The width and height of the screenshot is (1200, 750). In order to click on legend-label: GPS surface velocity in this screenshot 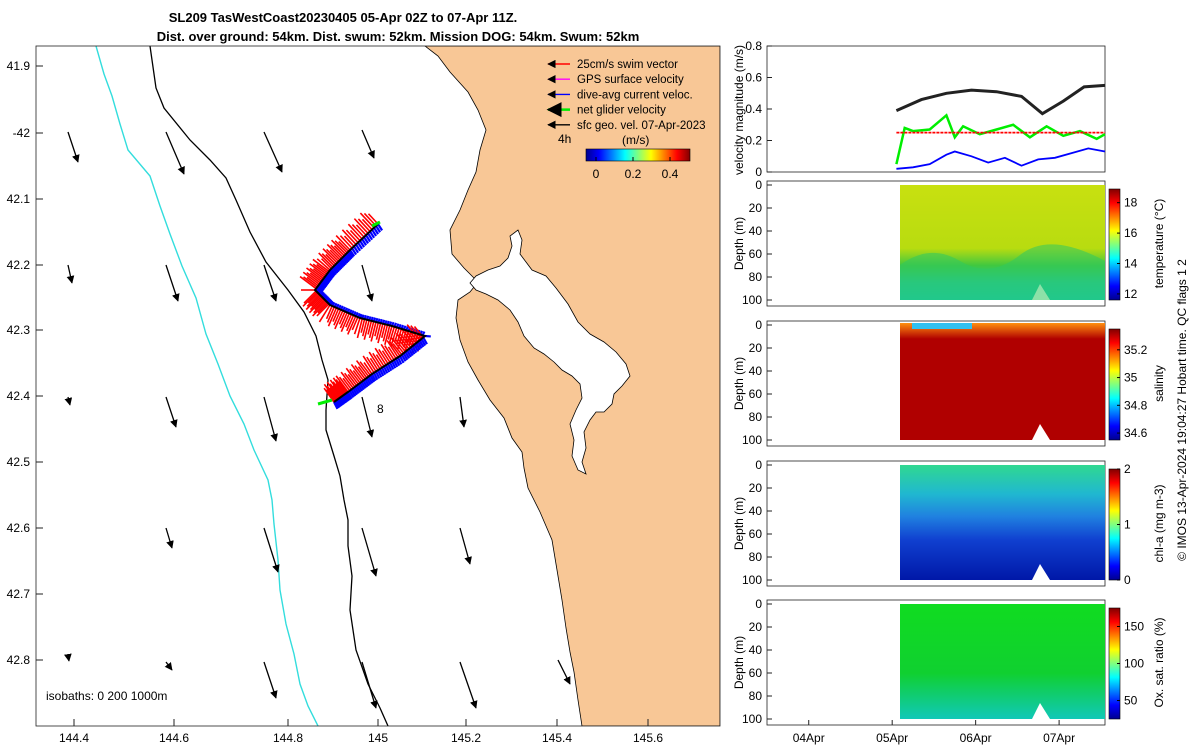, I will do `click(630, 80)`.